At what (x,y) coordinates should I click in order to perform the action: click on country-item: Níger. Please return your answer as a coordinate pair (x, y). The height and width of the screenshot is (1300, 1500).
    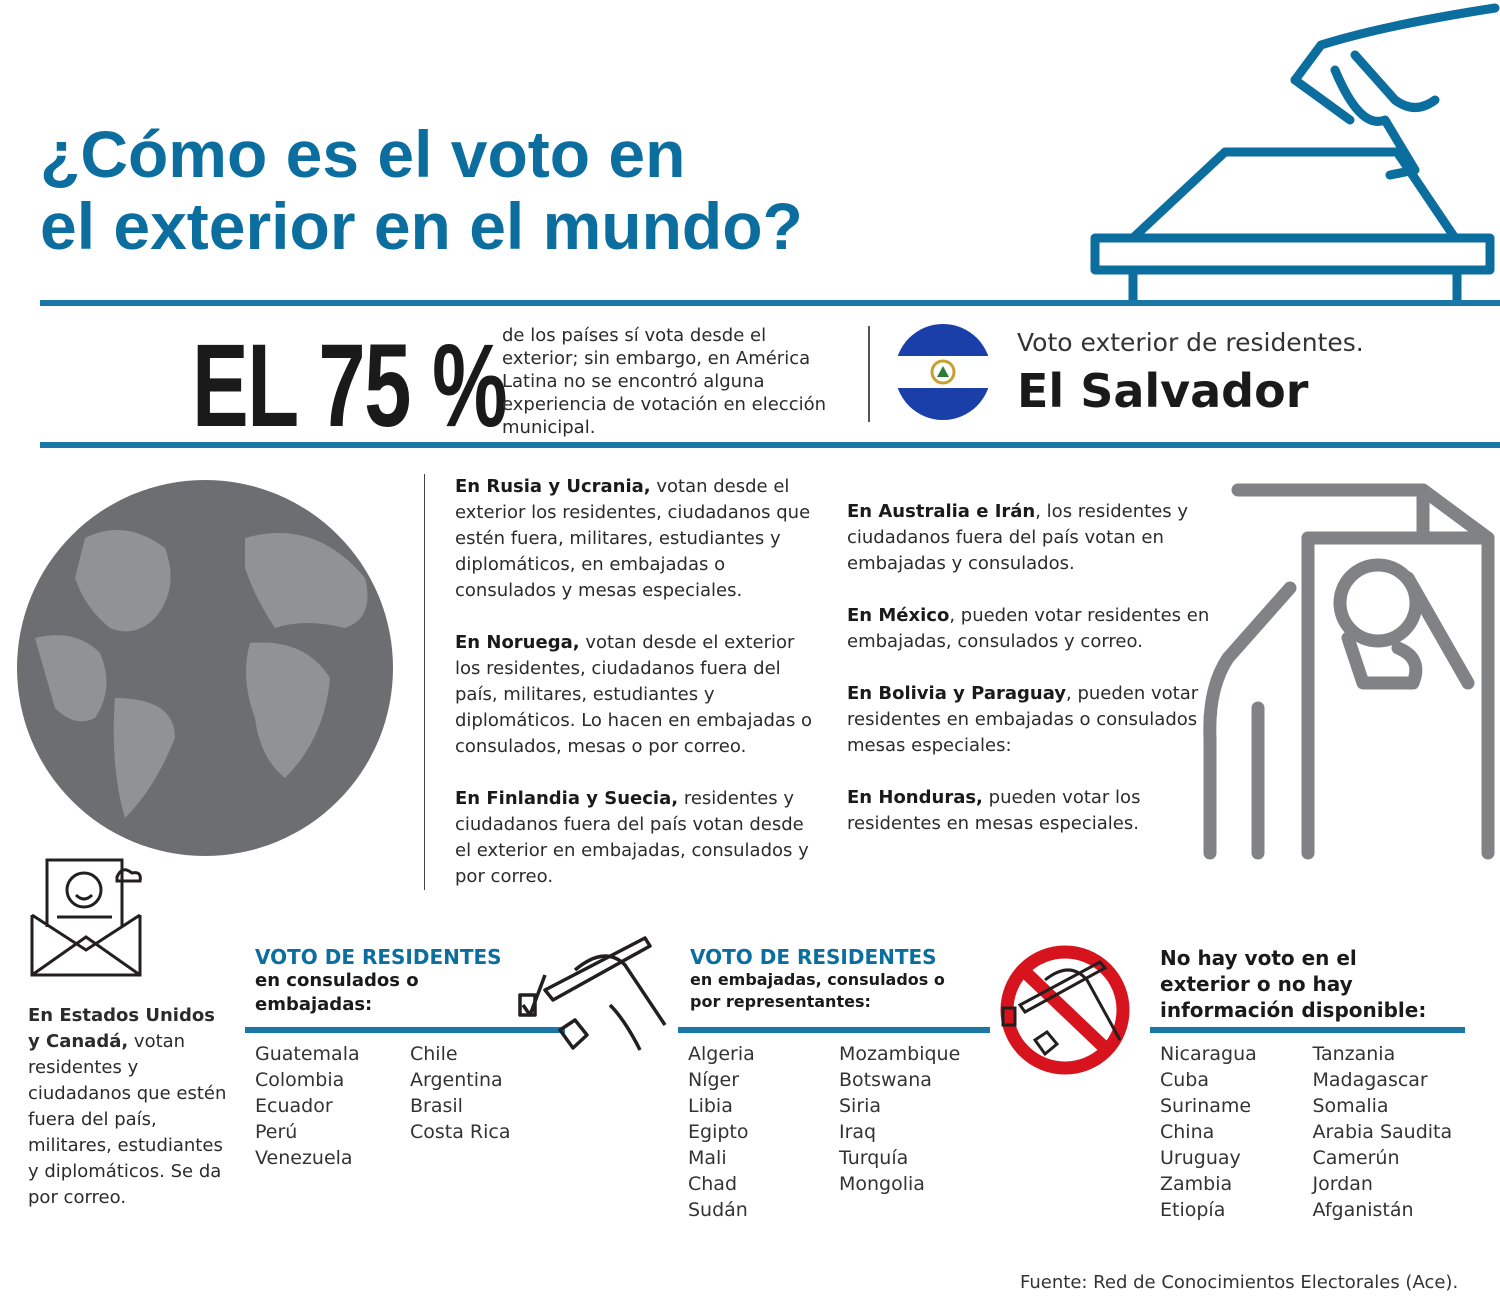
    Looking at the image, I should click on (714, 1080).